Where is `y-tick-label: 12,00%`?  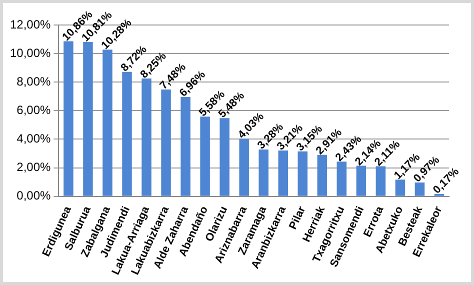 y-tick-label: 12,00% is located at coordinates (31, 24).